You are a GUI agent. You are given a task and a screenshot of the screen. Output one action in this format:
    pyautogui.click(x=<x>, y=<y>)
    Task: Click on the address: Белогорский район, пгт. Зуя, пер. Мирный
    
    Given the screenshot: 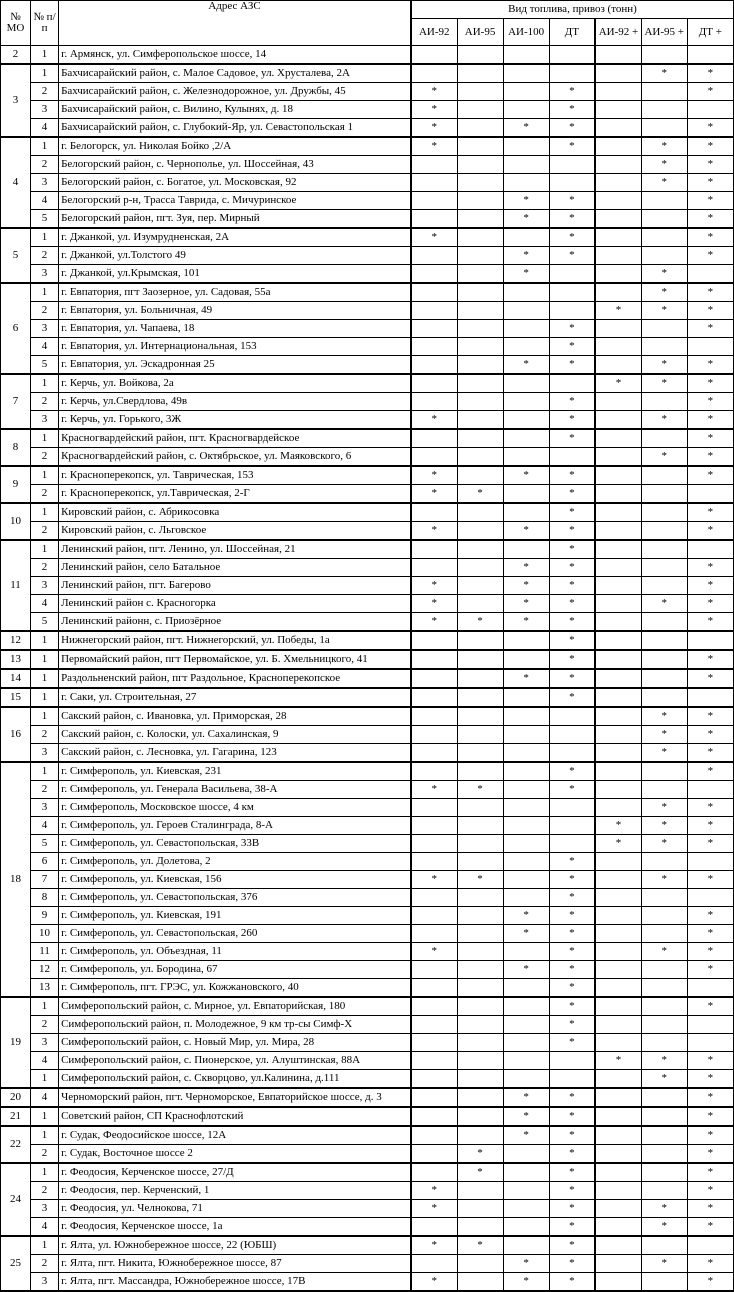 What is the action you would take?
    pyautogui.click(x=235, y=219)
    